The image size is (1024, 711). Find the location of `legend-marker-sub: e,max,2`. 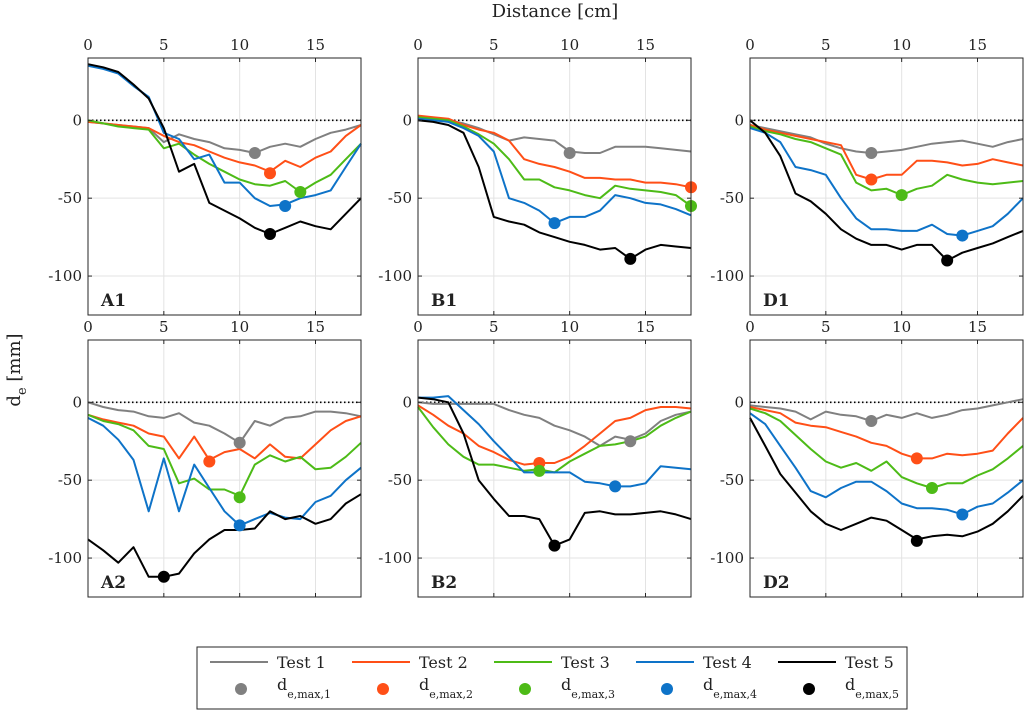

legend-marker-sub: e,max,2 is located at coordinates (451, 694).